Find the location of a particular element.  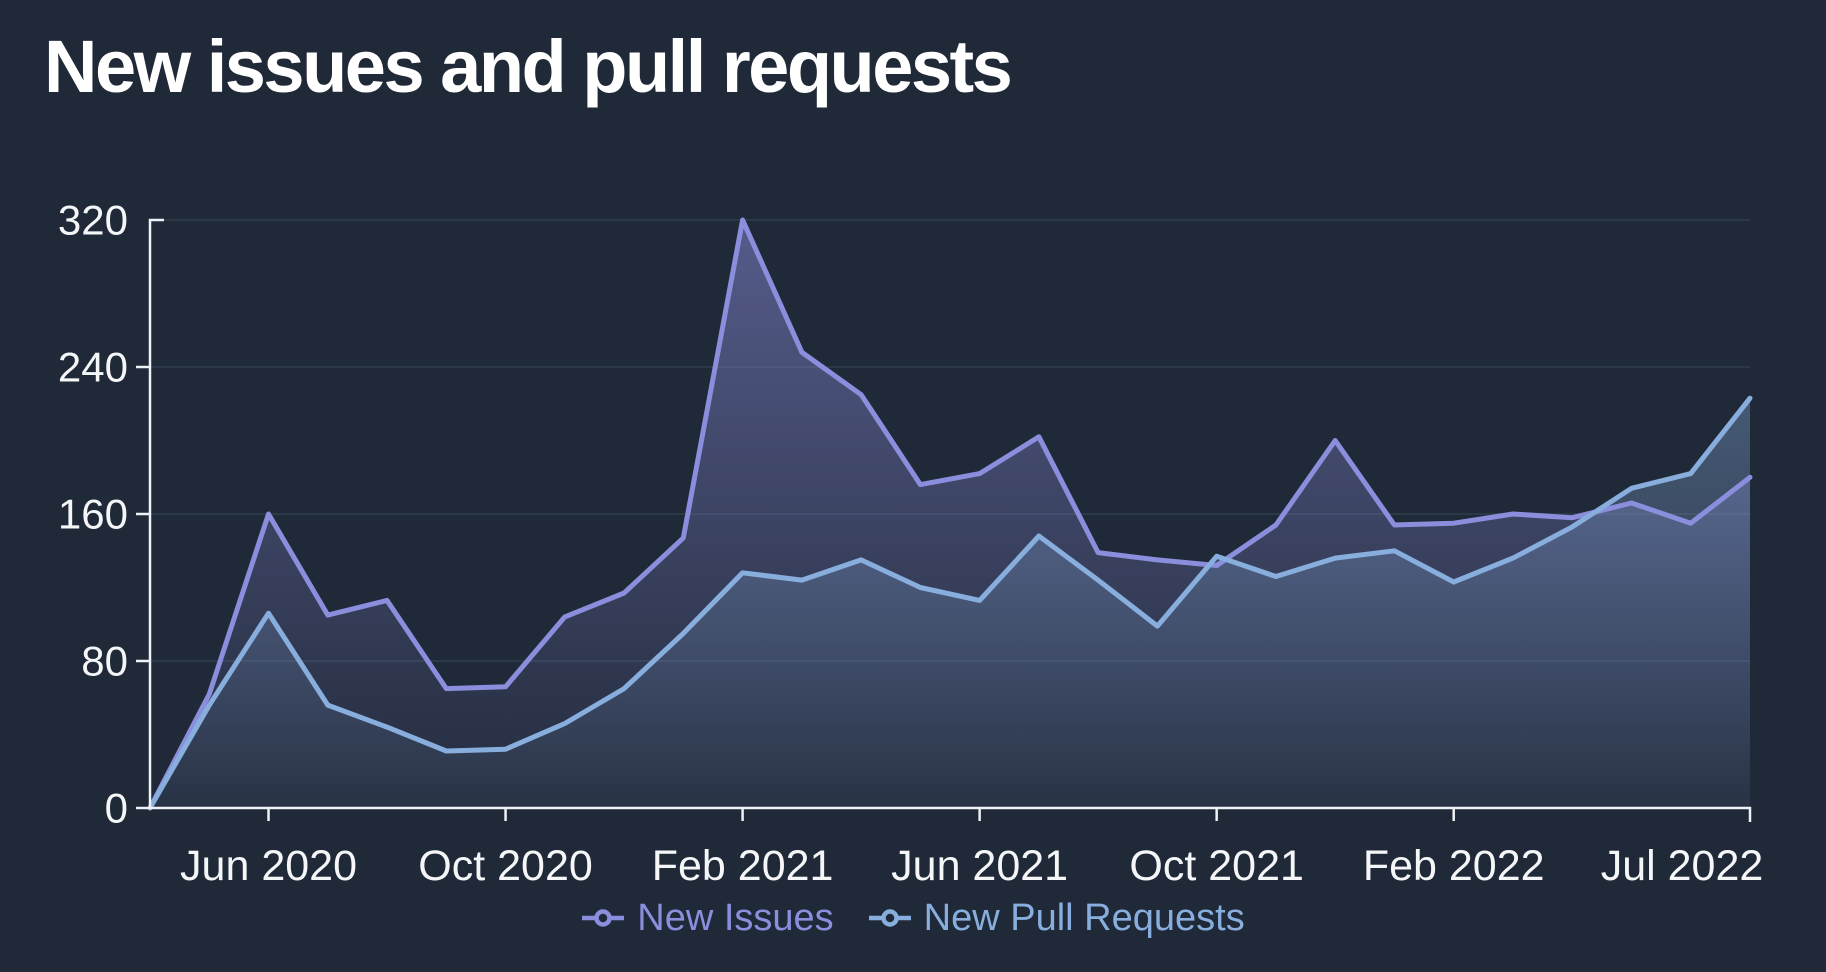

legend-item-new-issues: New Issues is located at coordinates (707, 918).